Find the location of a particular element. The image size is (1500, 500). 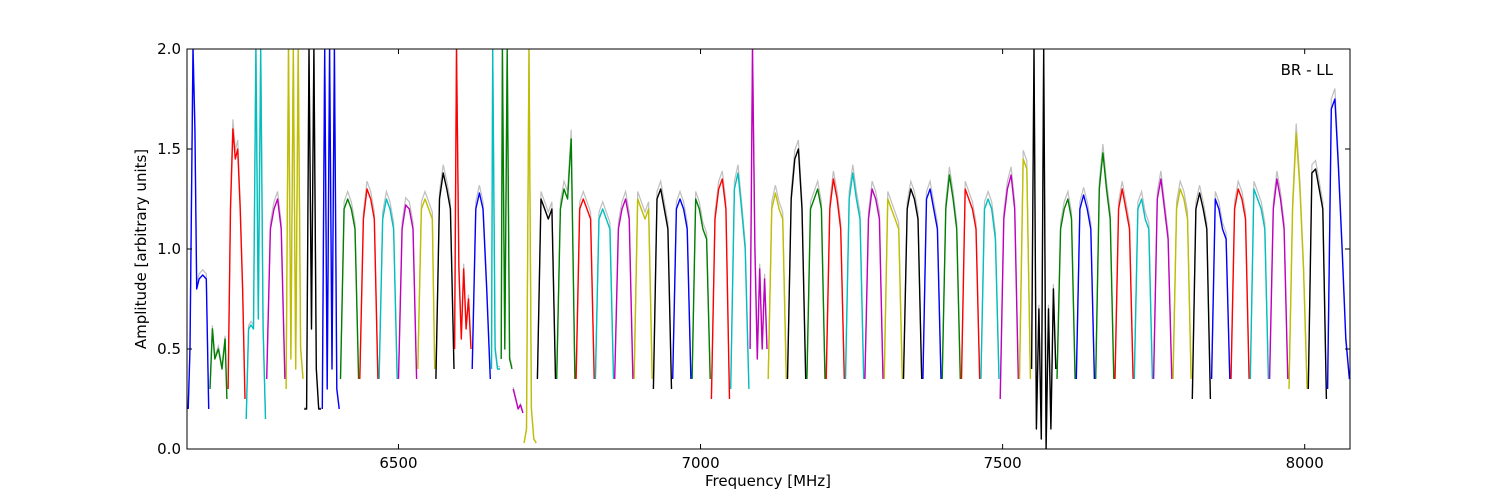

x-tick-label-3: 8000 is located at coordinates (1305, 463).